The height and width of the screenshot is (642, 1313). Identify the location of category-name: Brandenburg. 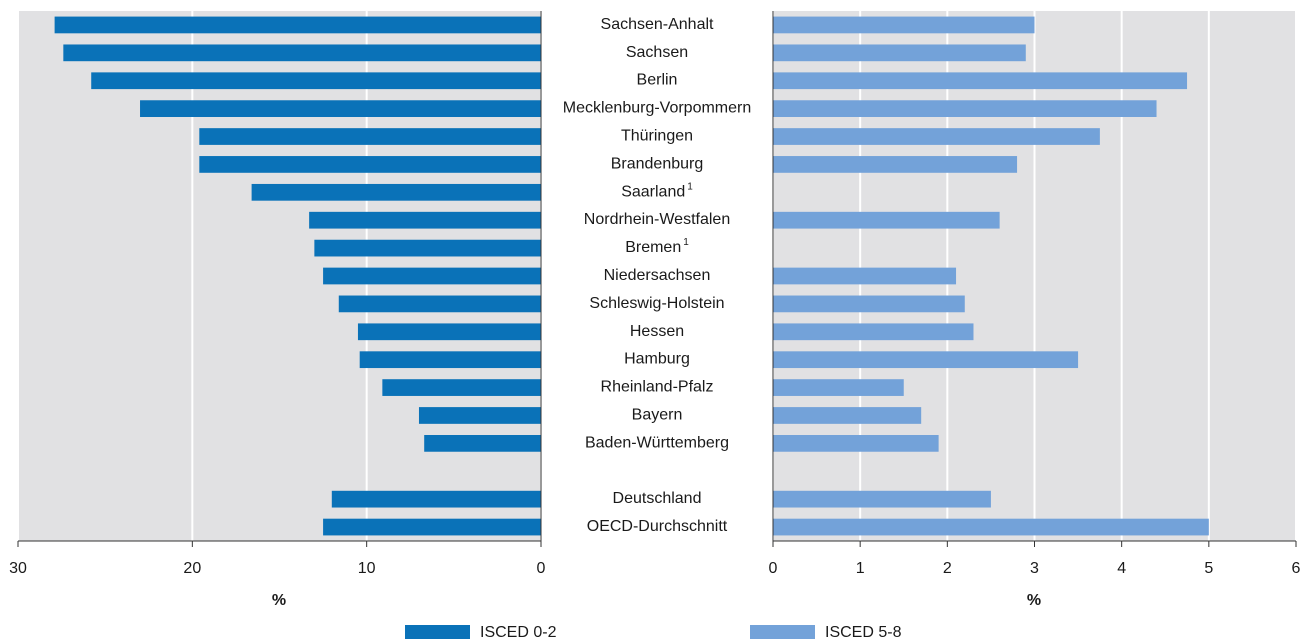
(657, 164).